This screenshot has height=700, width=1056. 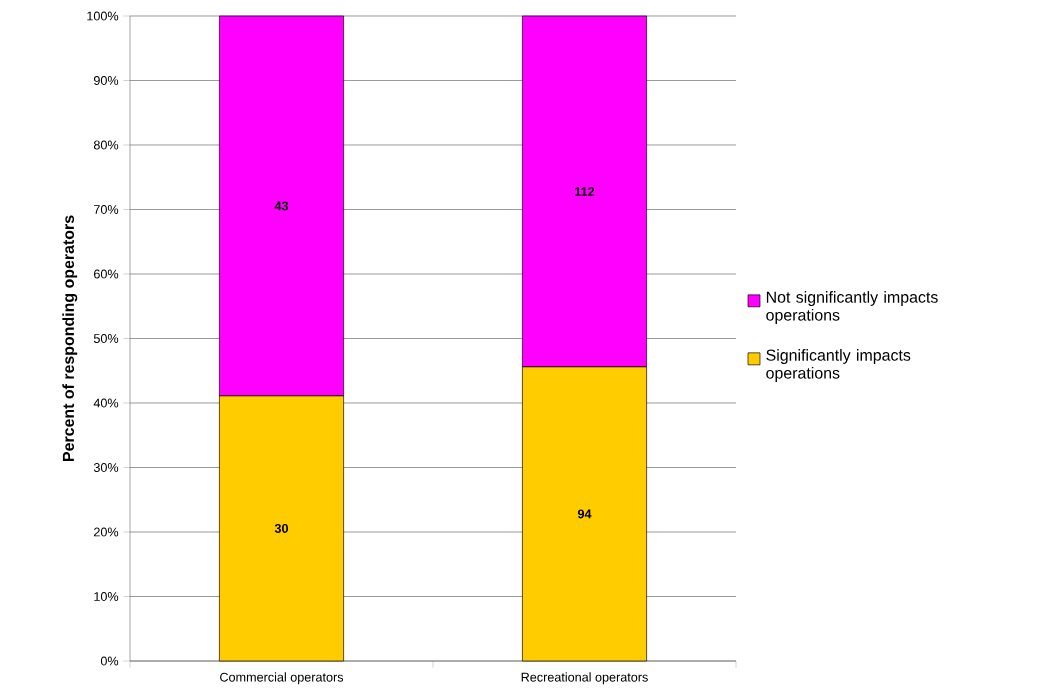 I want to click on y-tick-label: 60%, so click(x=106, y=274).